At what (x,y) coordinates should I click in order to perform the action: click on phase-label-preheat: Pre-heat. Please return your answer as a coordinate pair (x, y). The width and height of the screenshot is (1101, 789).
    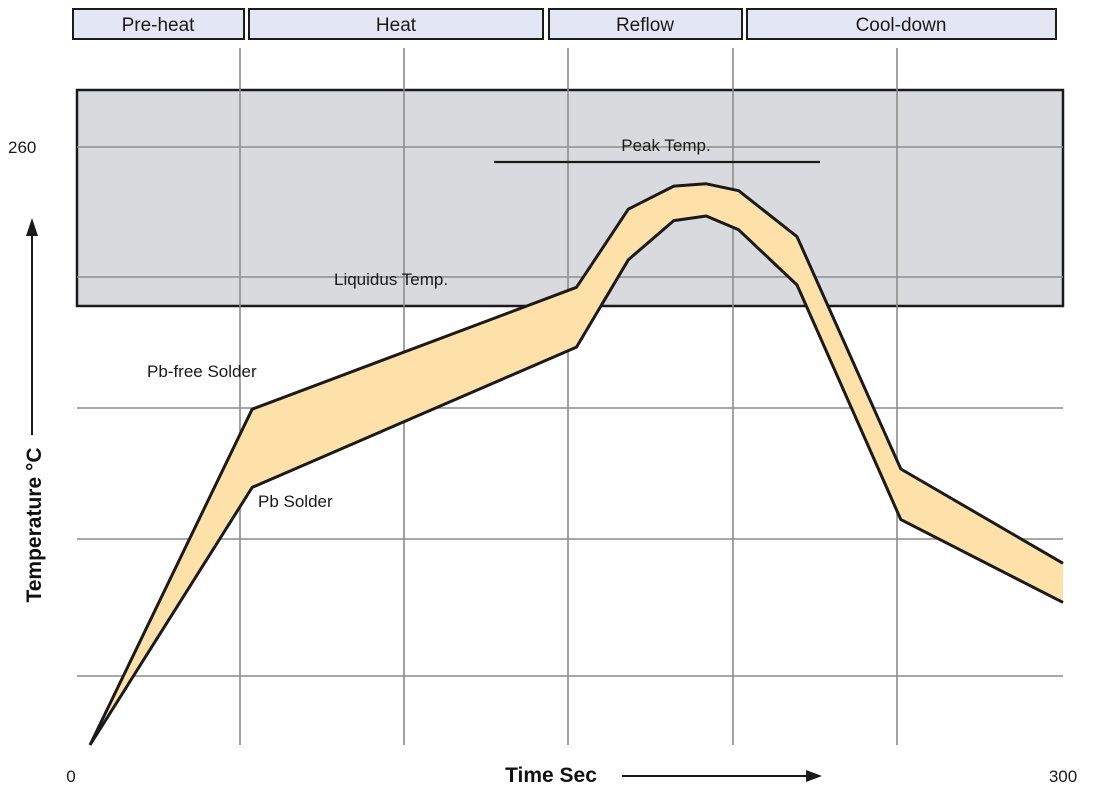
    Looking at the image, I should click on (159, 25).